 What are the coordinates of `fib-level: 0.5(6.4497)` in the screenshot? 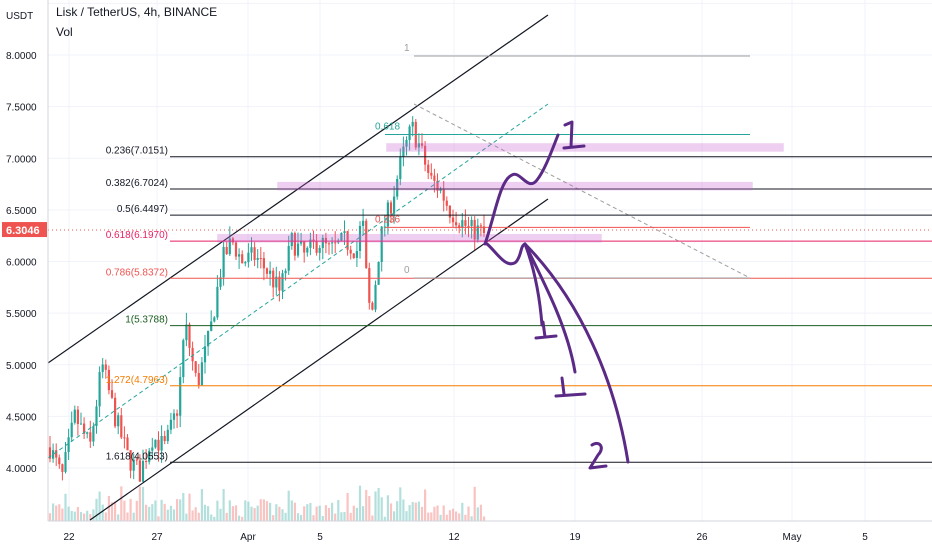 It's located at (524, 210).